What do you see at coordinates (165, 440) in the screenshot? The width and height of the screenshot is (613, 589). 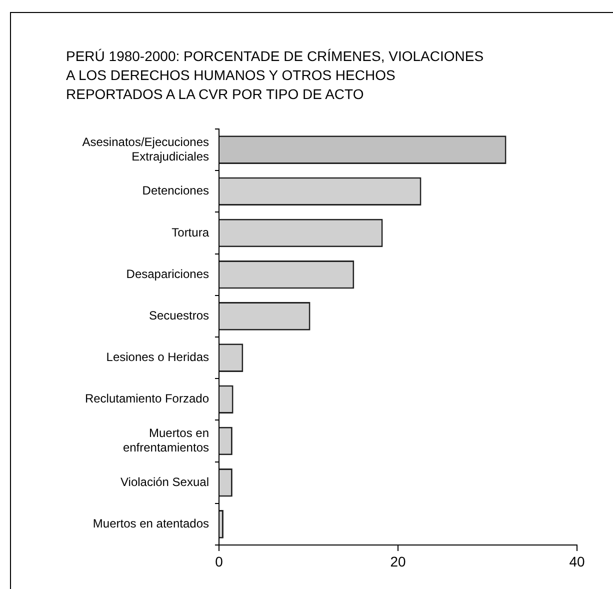 I see `y-tick-label: Muertos en enfrentamientos` at bounding box center [165, 440].